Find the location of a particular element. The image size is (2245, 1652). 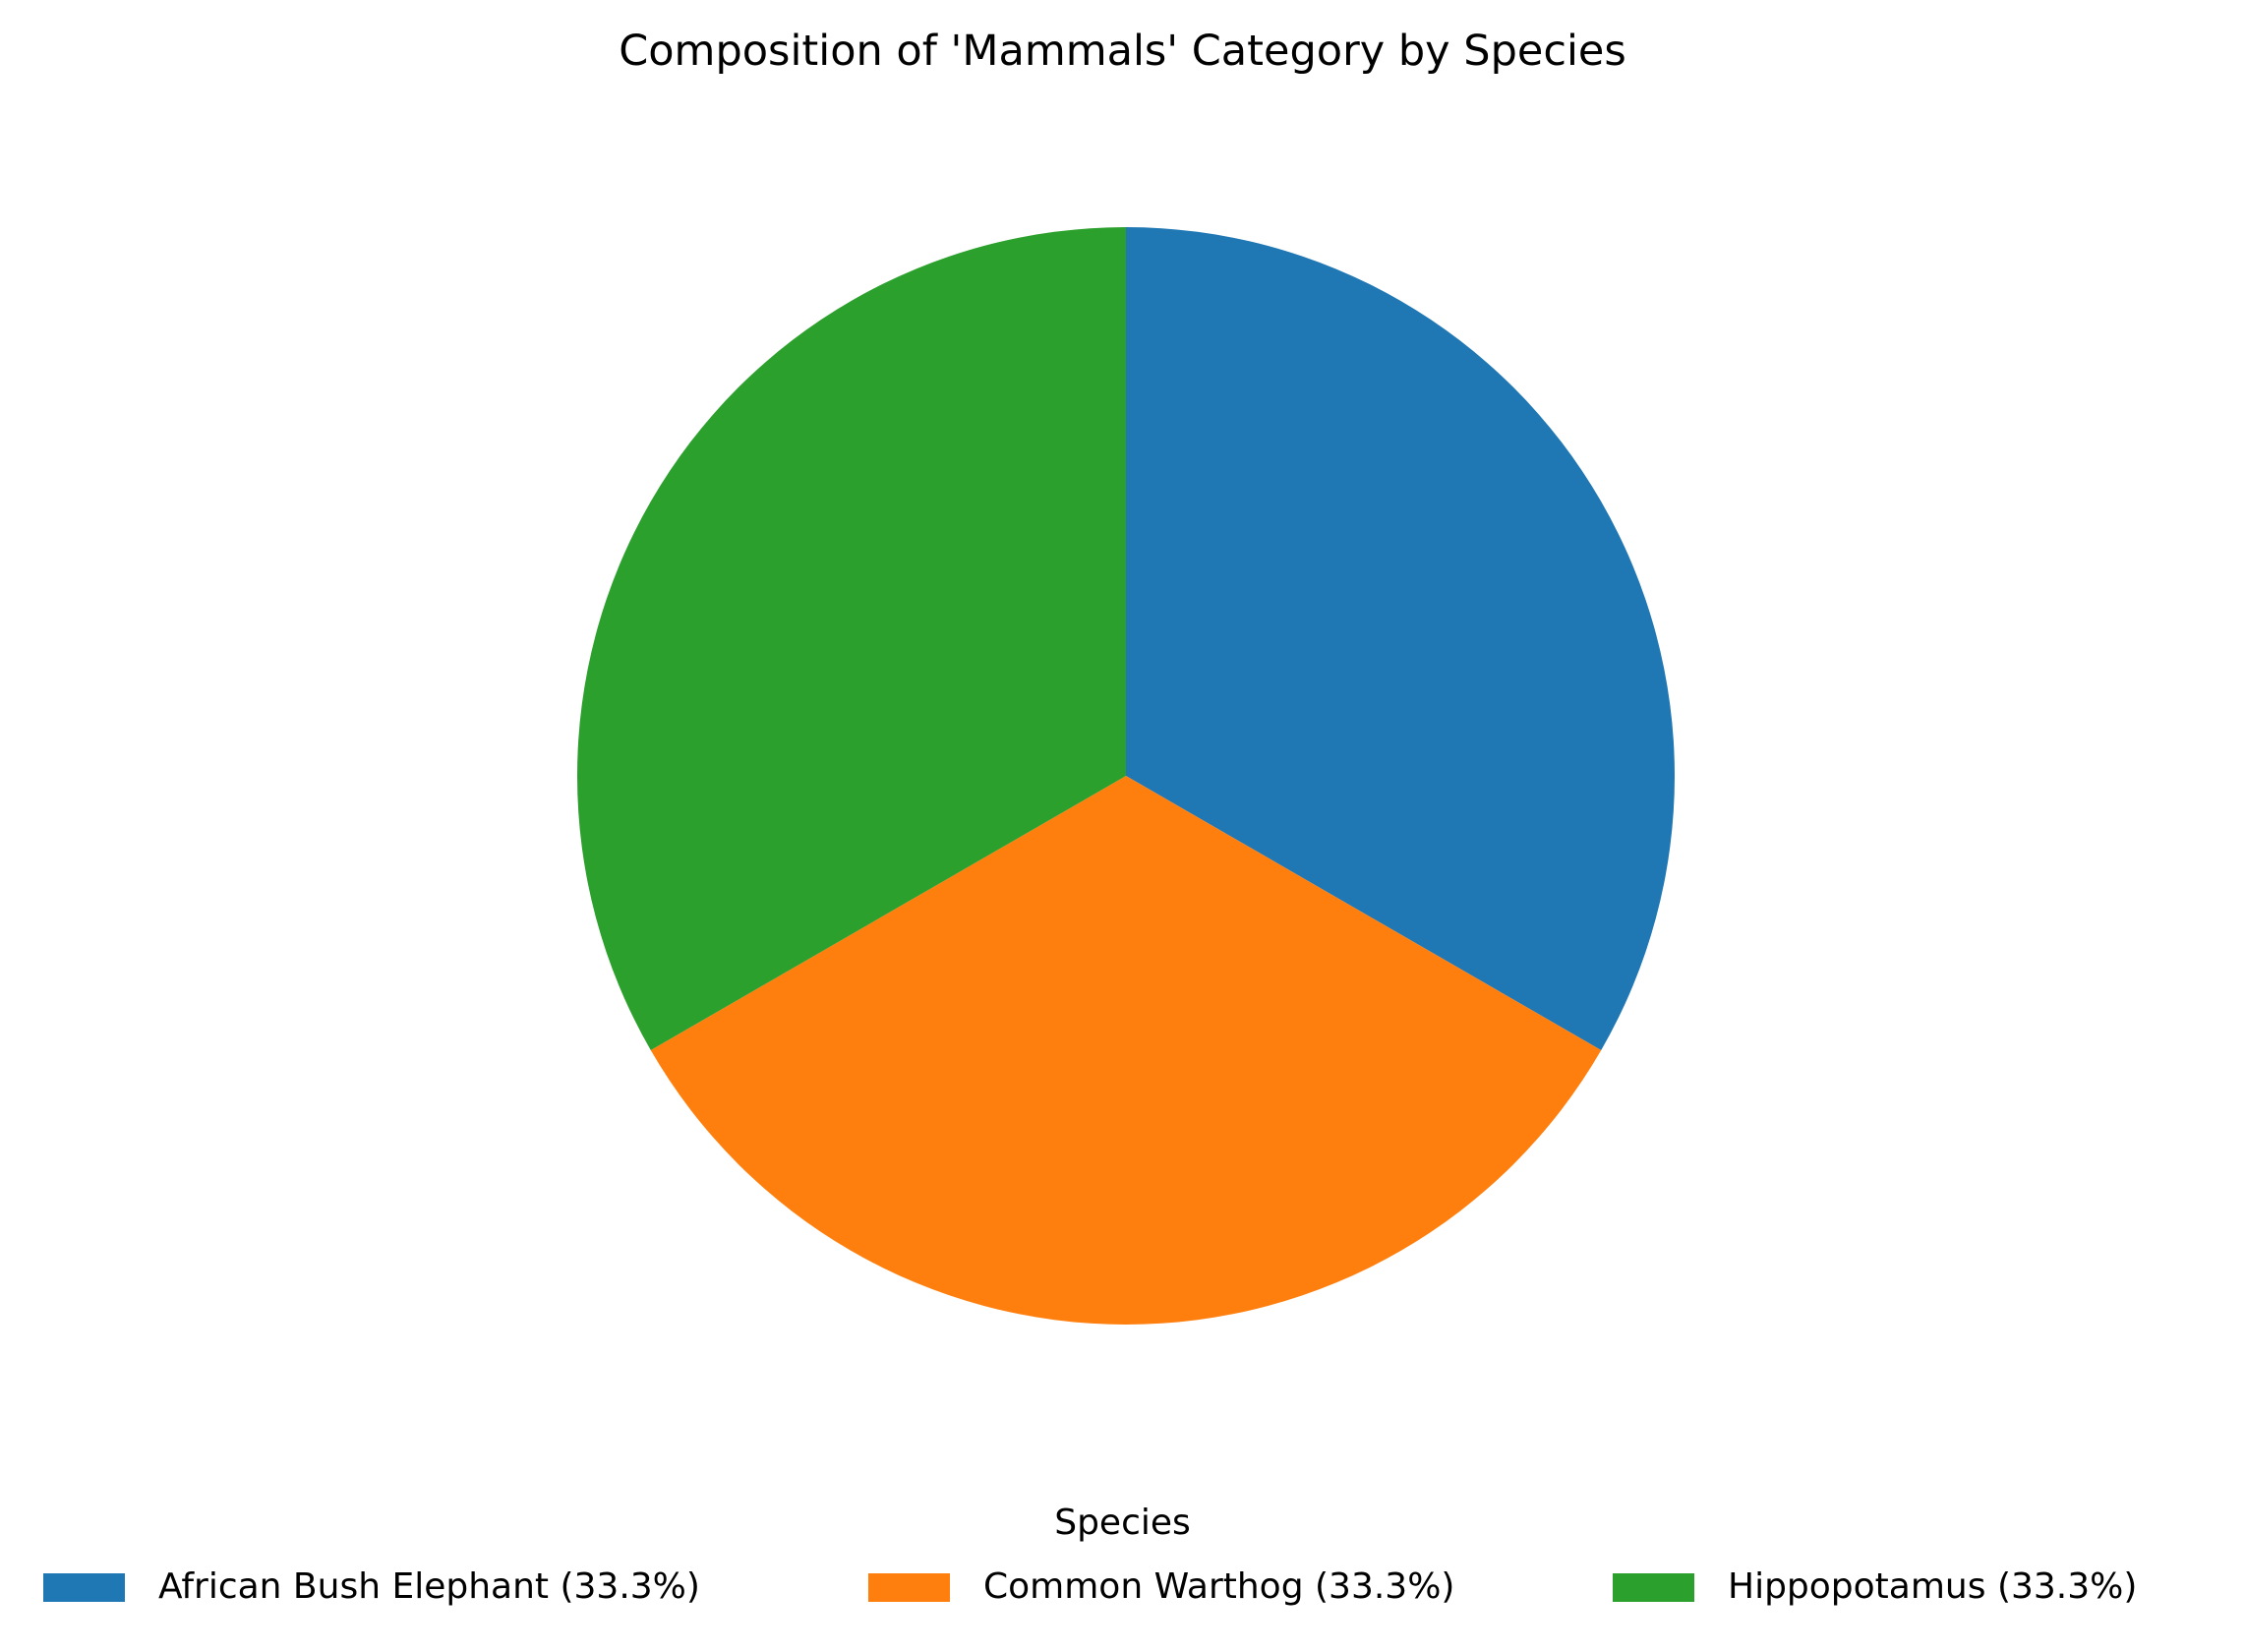

legend-label-common-warthog: Common Warthog (33.3%) is located at coordinates (1219, 1586).